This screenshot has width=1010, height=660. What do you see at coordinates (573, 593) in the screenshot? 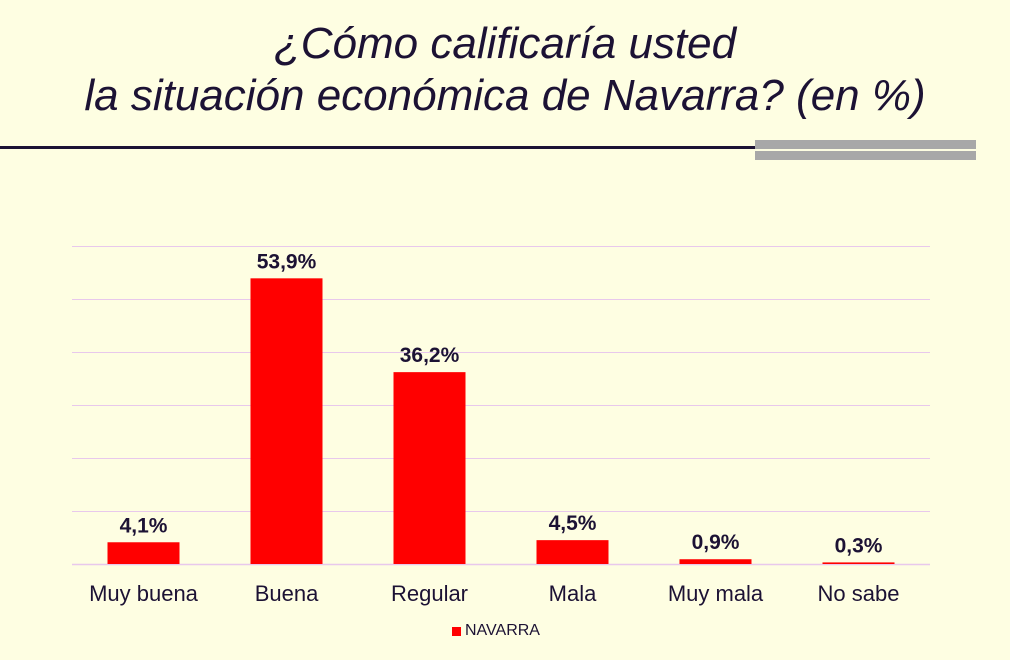
I see `x-tick-label: Mala` at bounding box center [573, 593].